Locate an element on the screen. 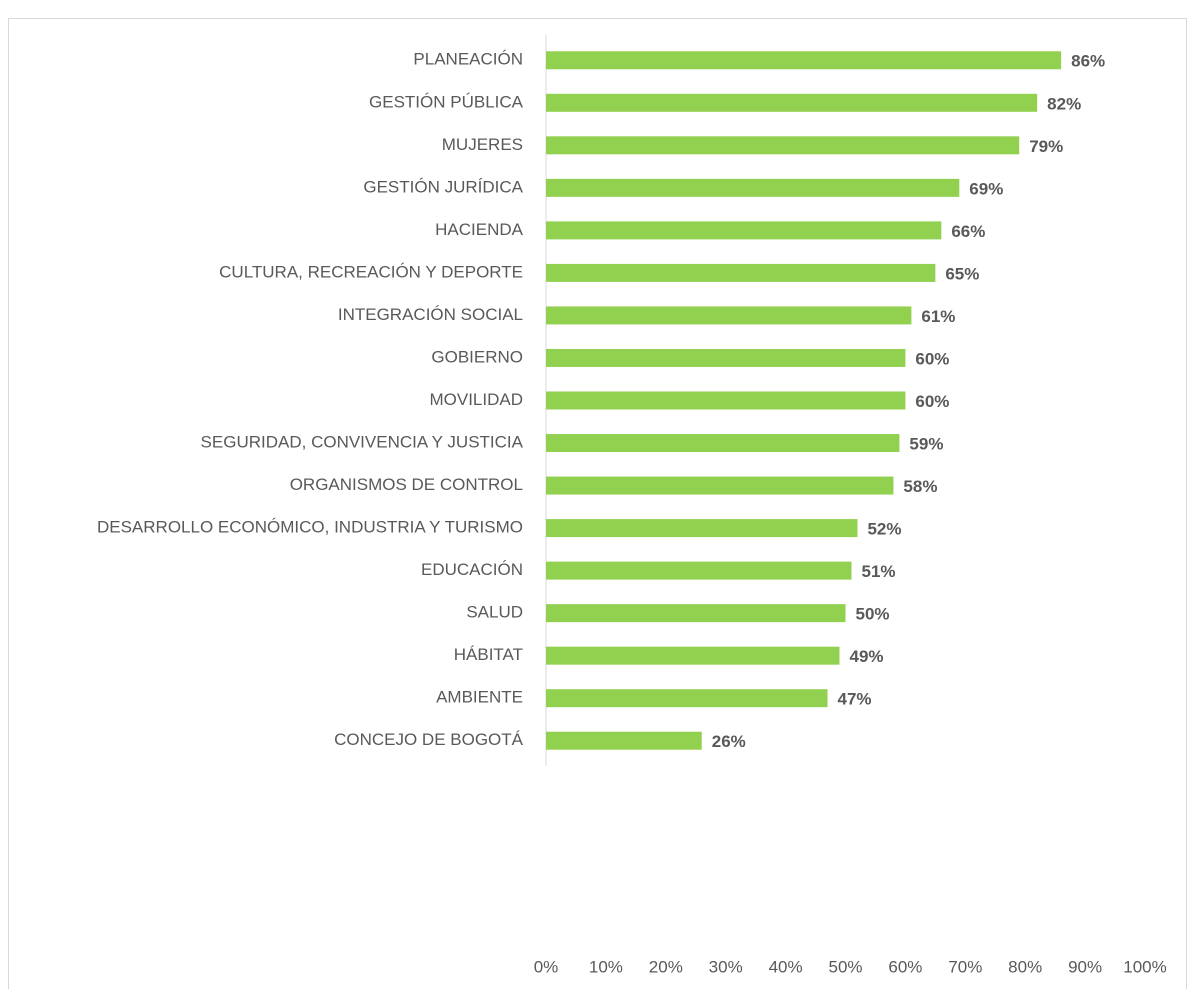  y-tick-label: GESTIÓN JURÍDICA is located at coordinates (443, 186).